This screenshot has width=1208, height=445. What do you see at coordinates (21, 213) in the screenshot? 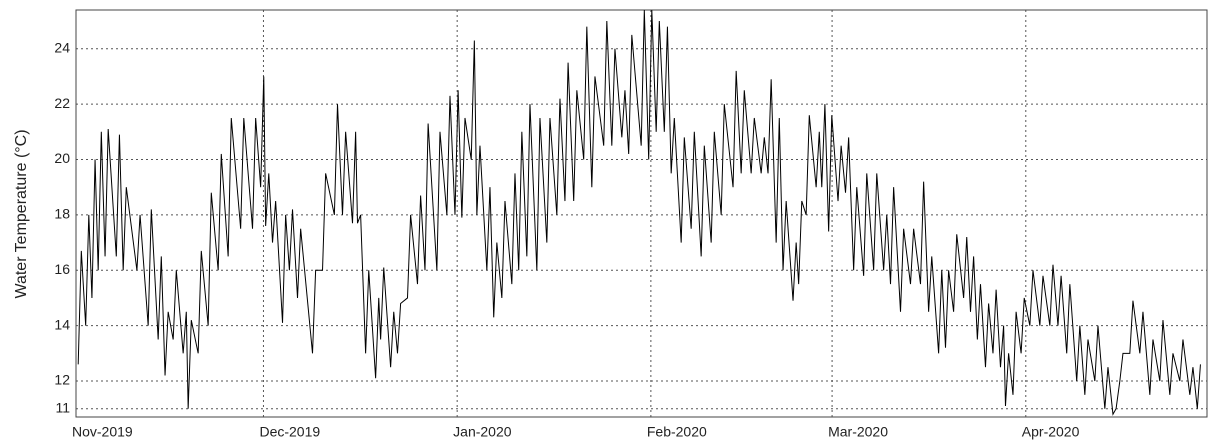
I see `y-axis-label: Water Temperature (°C)` at bounding box center [21, 213].